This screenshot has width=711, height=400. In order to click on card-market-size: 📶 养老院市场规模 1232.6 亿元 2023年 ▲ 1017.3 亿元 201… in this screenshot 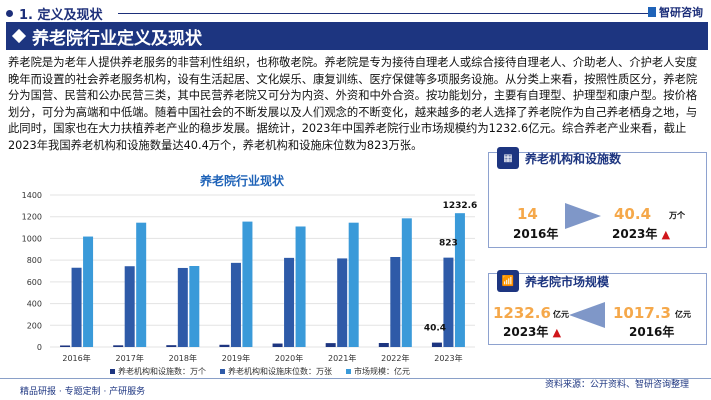, I will do `click(597, 307)`.